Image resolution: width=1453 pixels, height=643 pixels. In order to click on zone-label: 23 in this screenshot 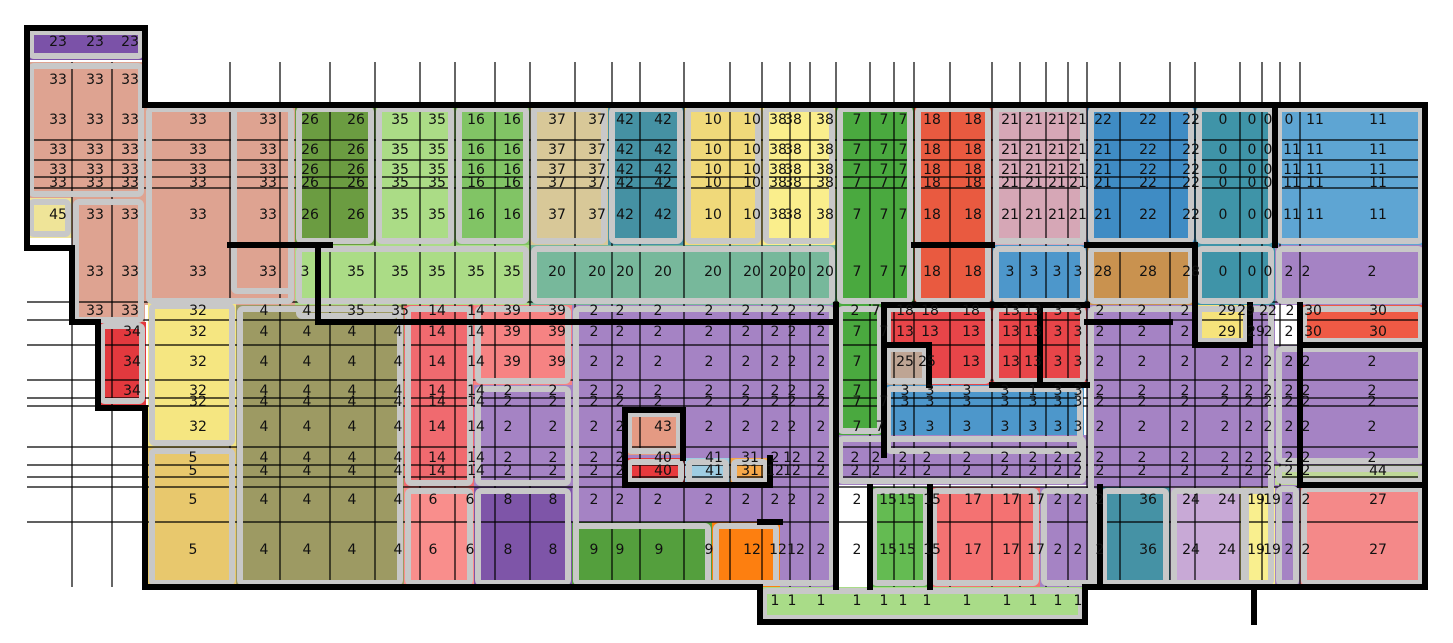, I will do `click(130, 42)`.